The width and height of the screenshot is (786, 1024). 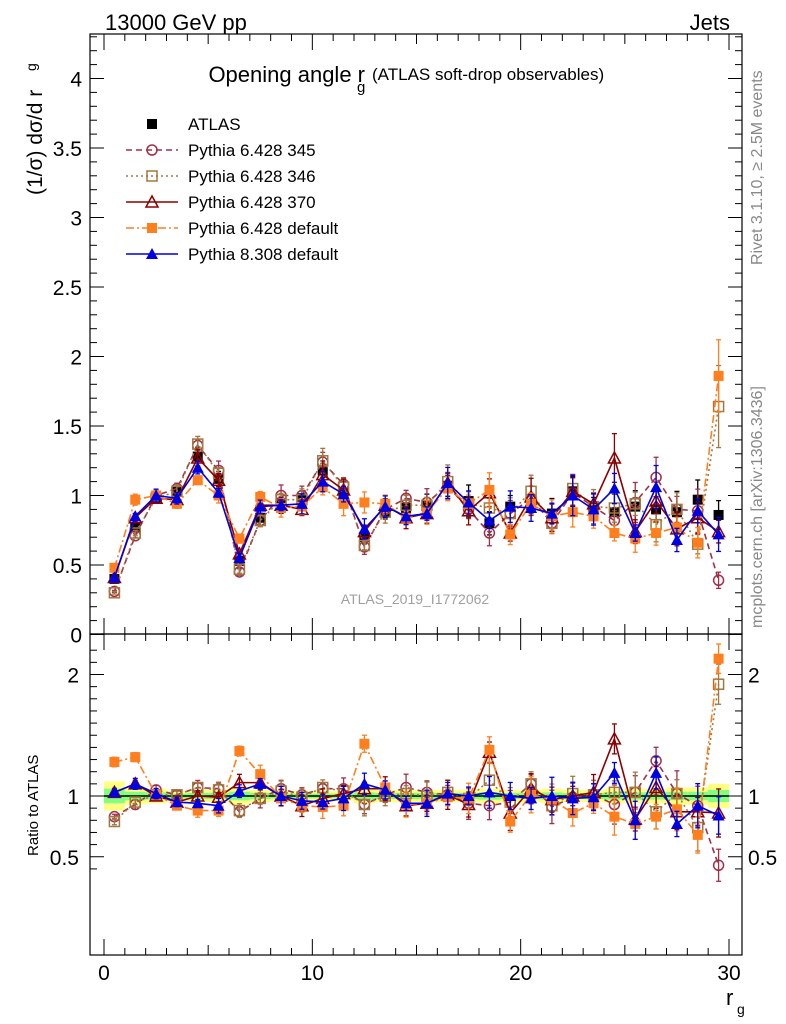 I want to click on y-axis-label: (1/σ) dσ/d r g, so click(x=35, y=129).